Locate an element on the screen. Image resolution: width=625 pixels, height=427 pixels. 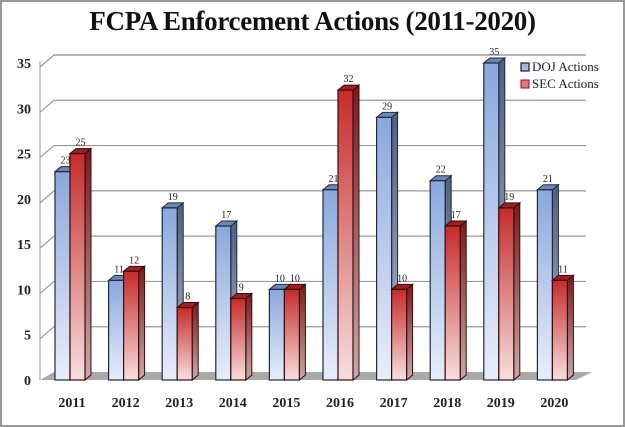
chart-title: FCPA Enforcement Actions (2011-2020) is located at coordinates (312, 21).